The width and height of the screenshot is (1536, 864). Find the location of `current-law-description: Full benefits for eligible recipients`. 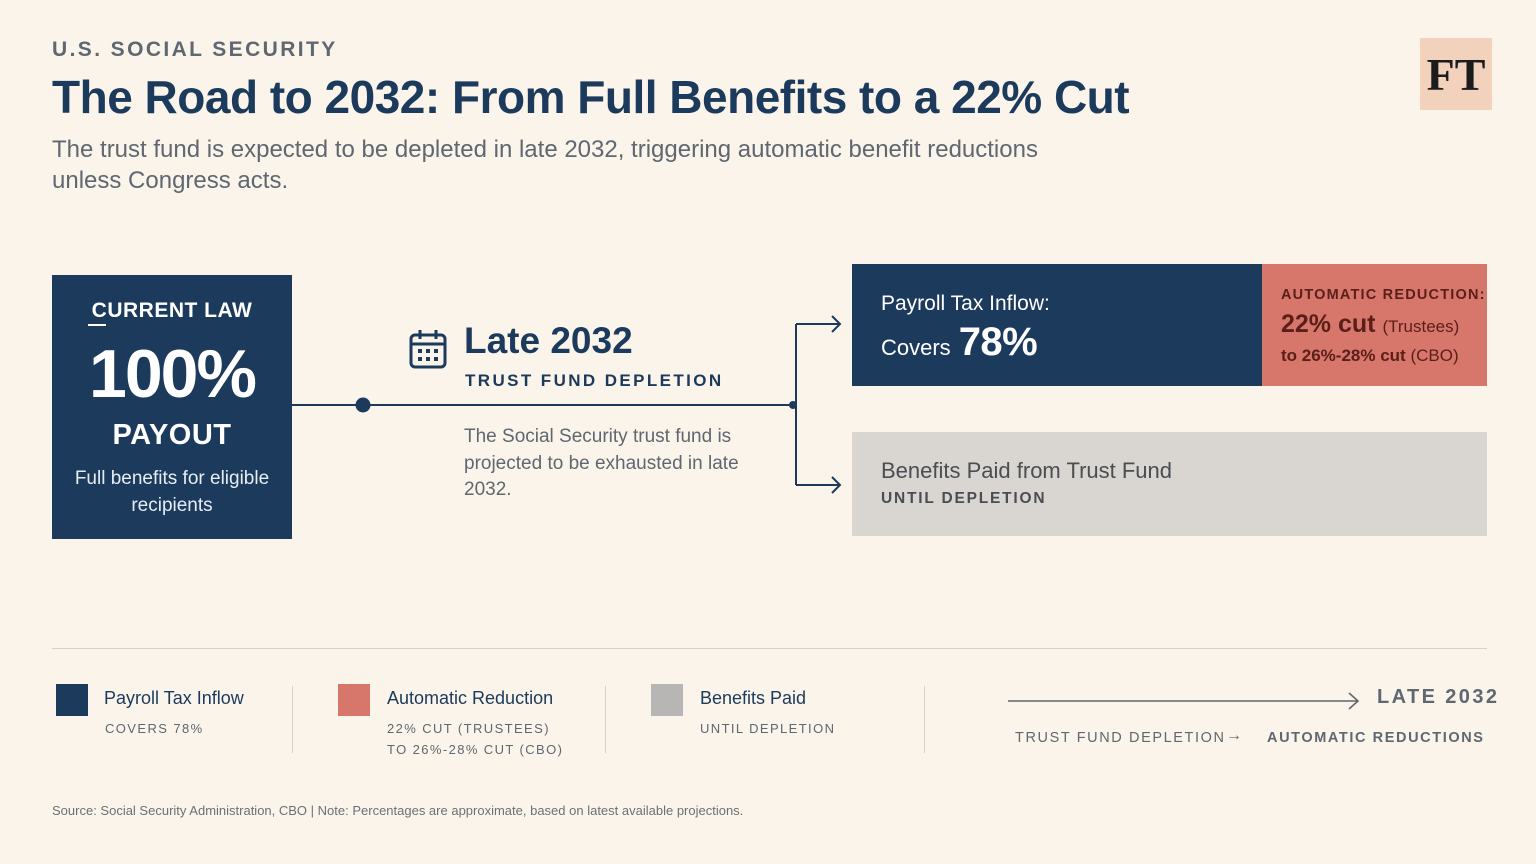

current-law-description: Full benefits for eligible recipients is located at coordinates (172, 492).